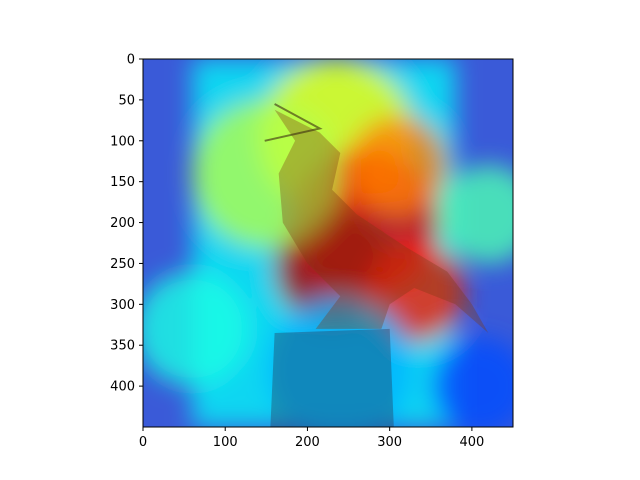  What do you see at coordinates (126, 100) in the screenshot?
I see `y-tick-label: 50` at bounding box center [126, 100].